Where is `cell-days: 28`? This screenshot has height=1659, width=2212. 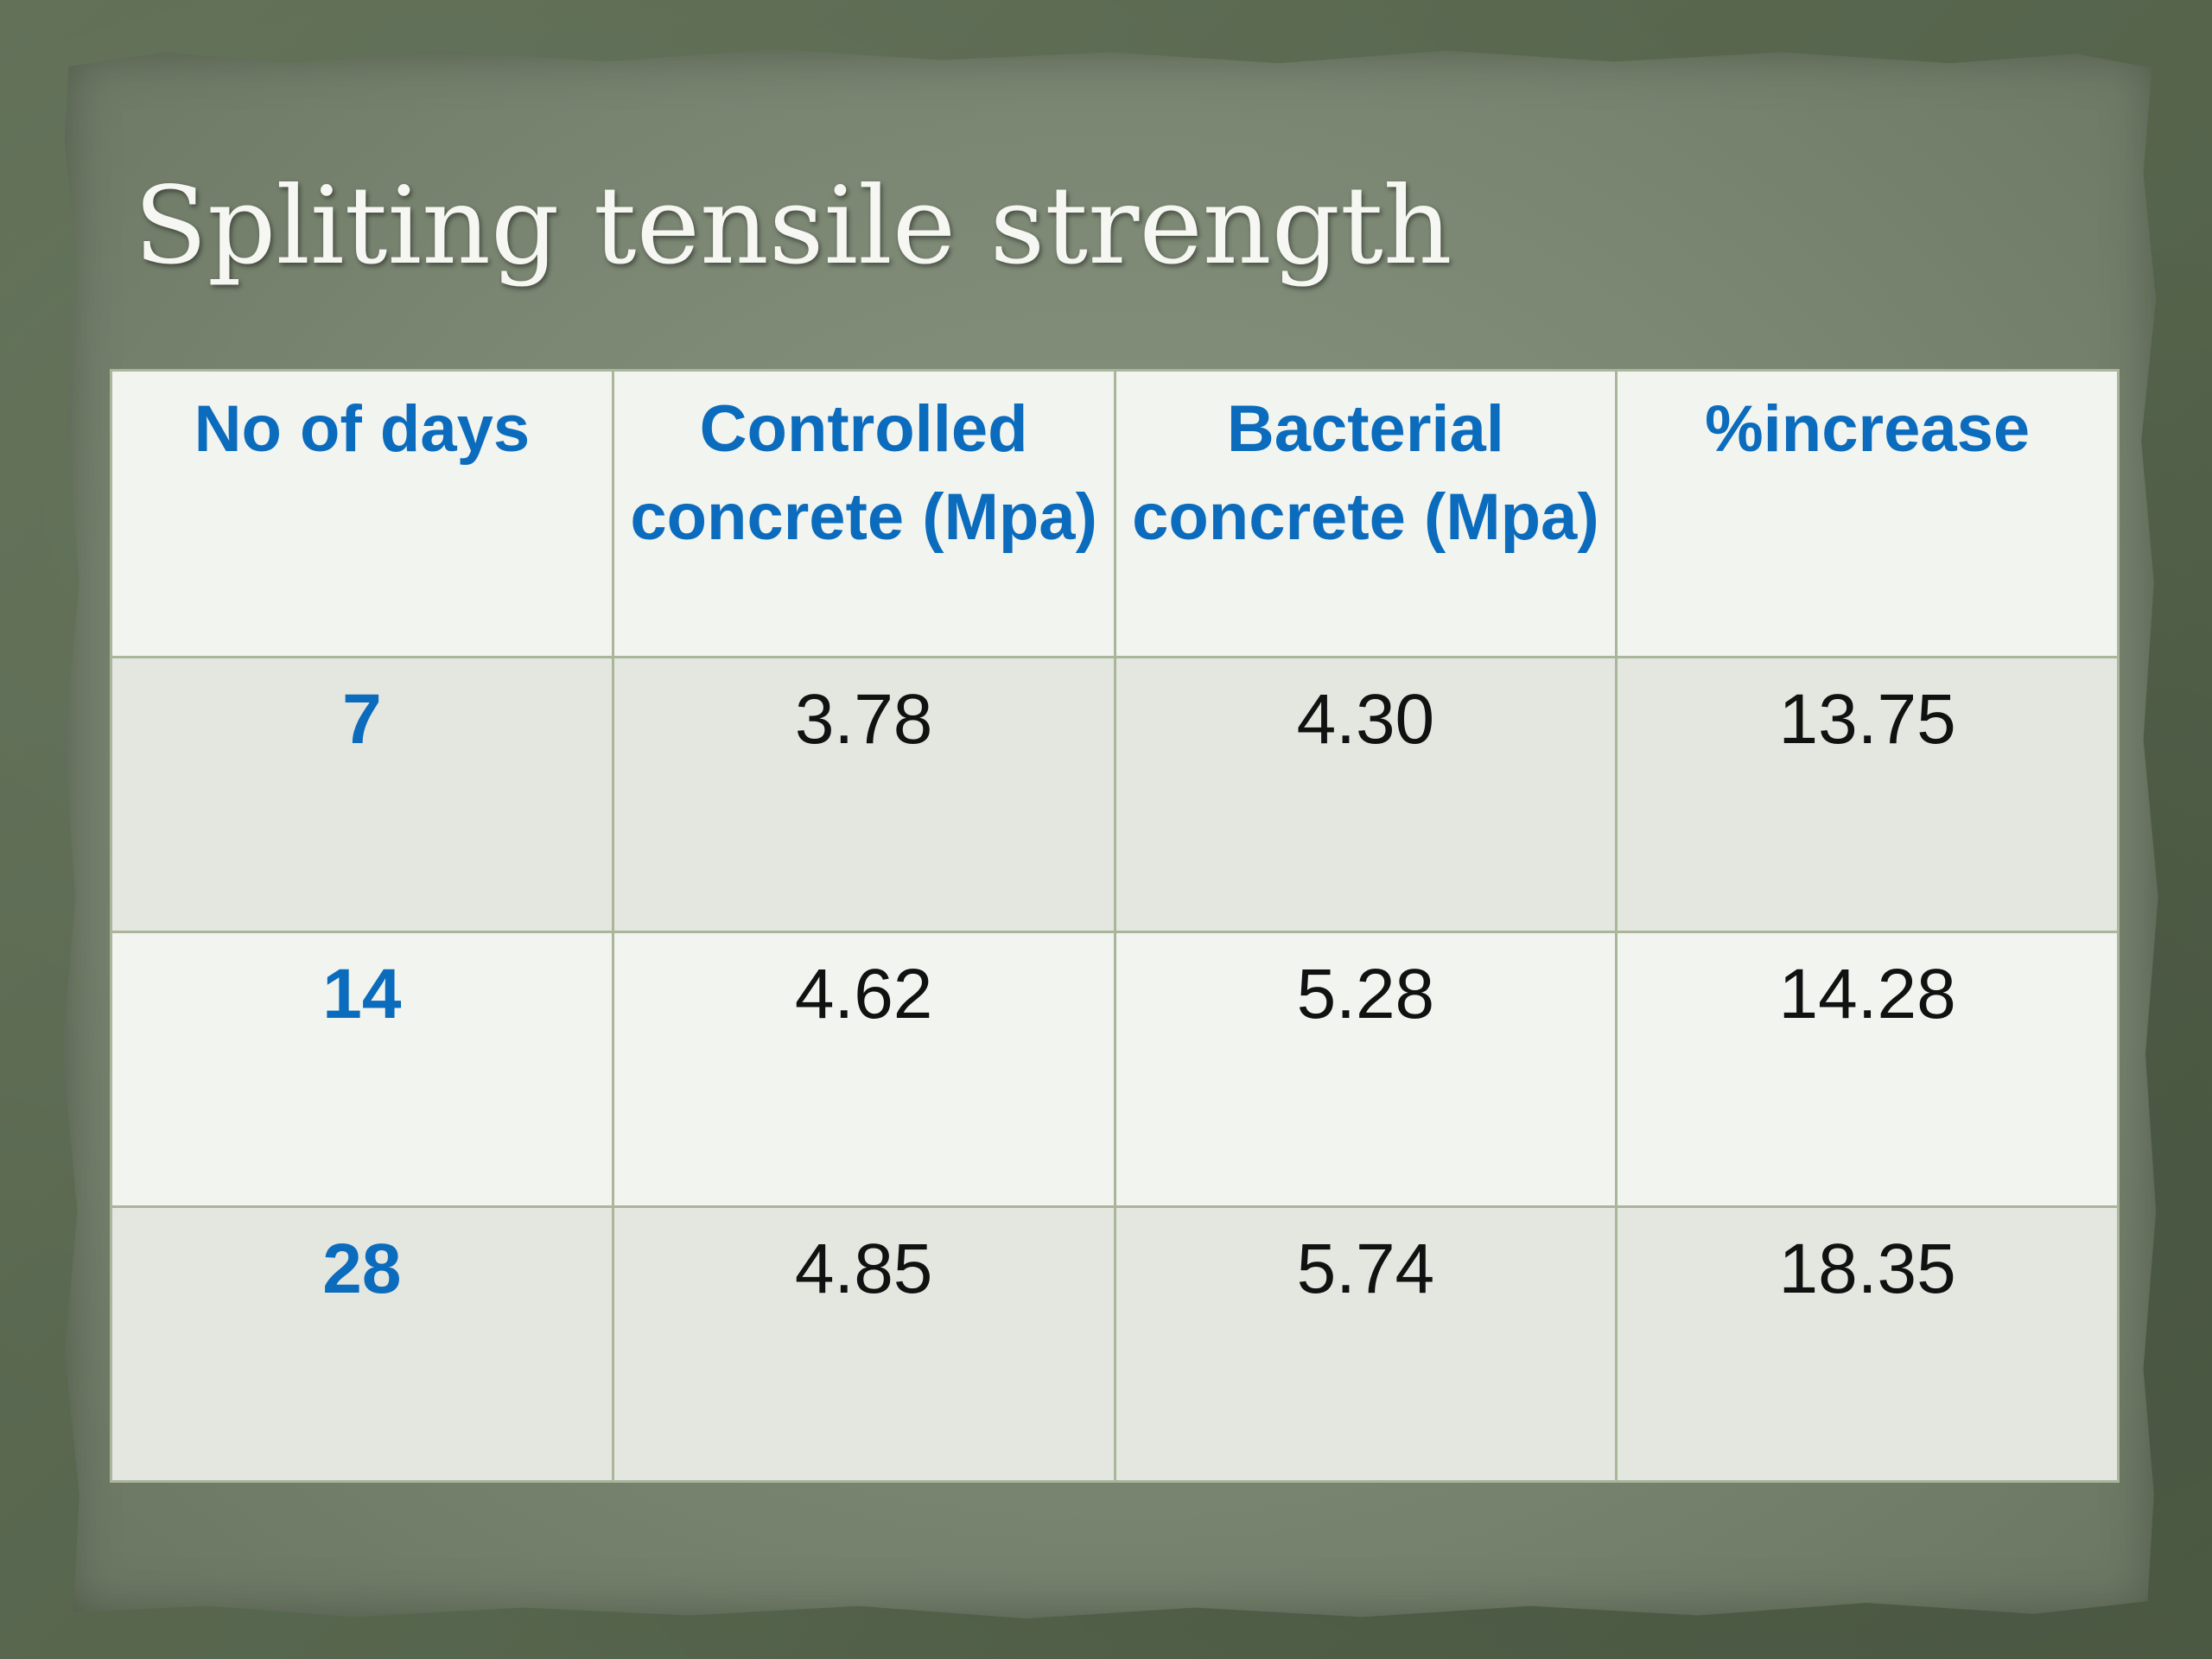
cell-days: 28 is located at coordinates (362, 1344).